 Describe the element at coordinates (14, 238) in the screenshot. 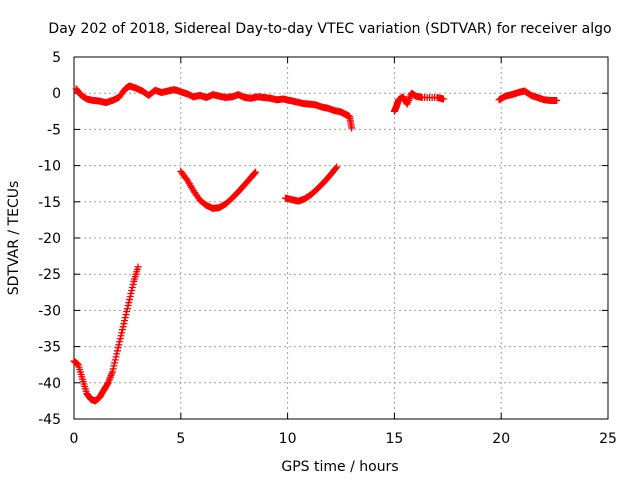

I see `y-axis-label: SDTVAR / TECUs` at that location.